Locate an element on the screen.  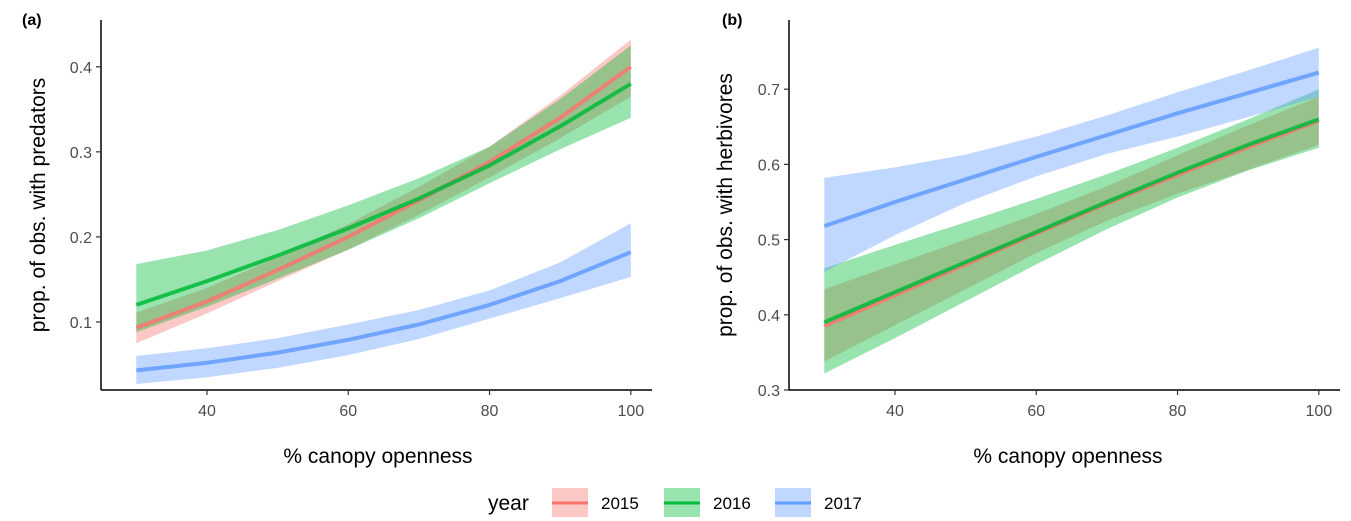
panel-a-y-tick-label: 0.1 is located at coordinates (81, 323).